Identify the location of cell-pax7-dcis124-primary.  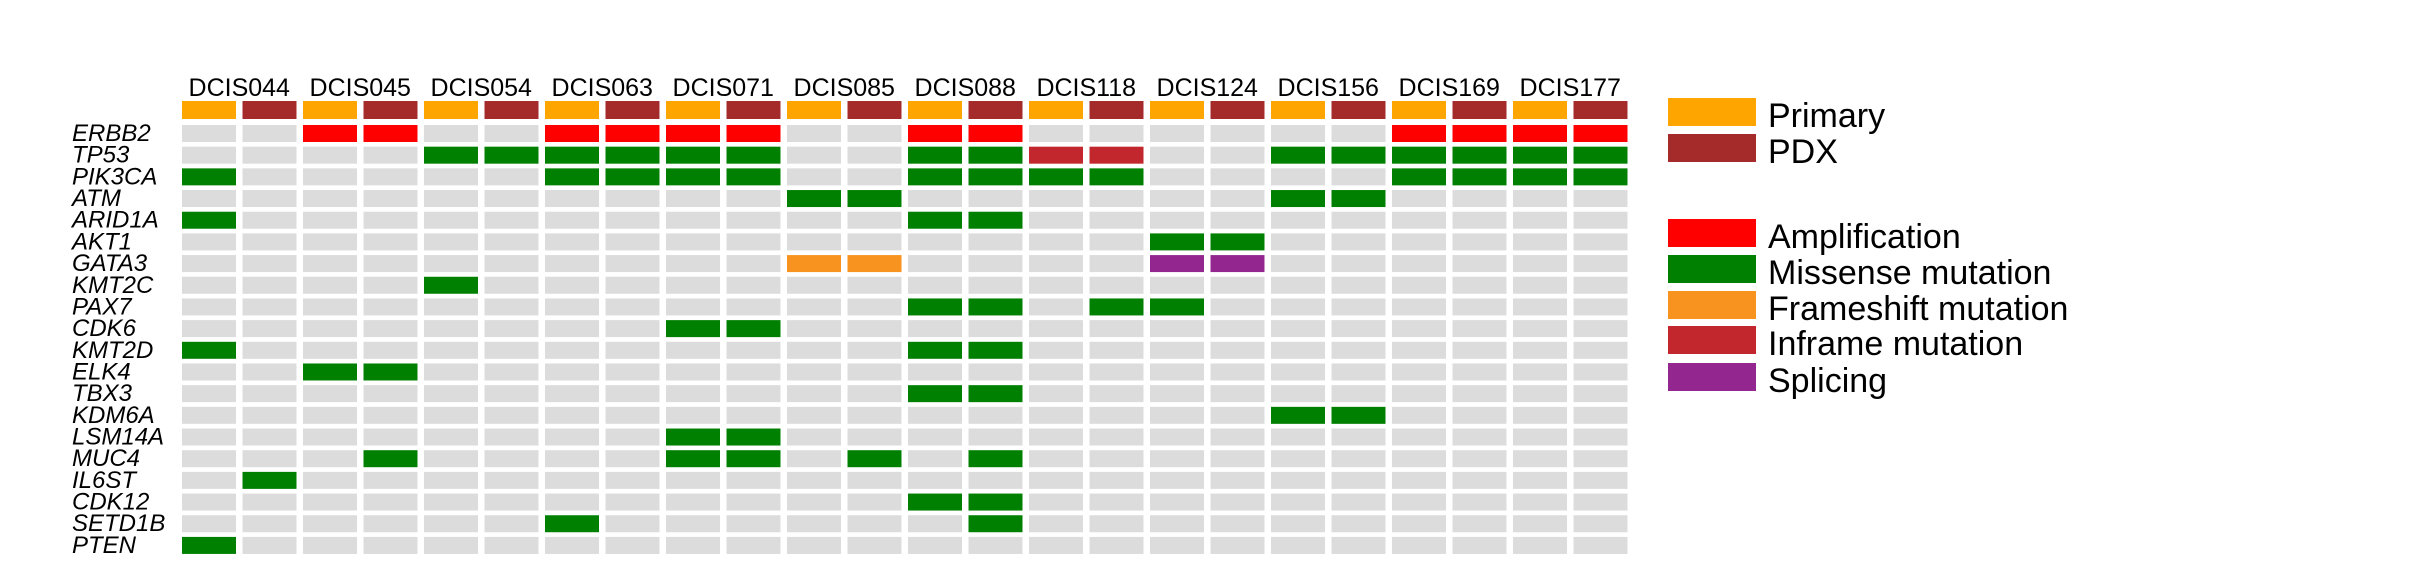
(1177, 307).